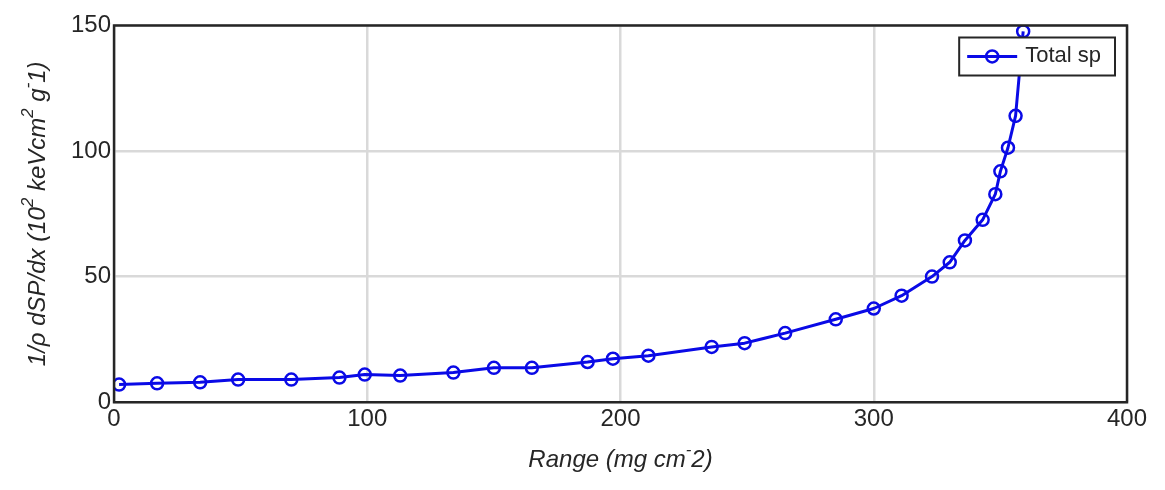  Describe the element at coordinates (91, 24) in the screenshot. I see `y-tick-label: 150` at that location.